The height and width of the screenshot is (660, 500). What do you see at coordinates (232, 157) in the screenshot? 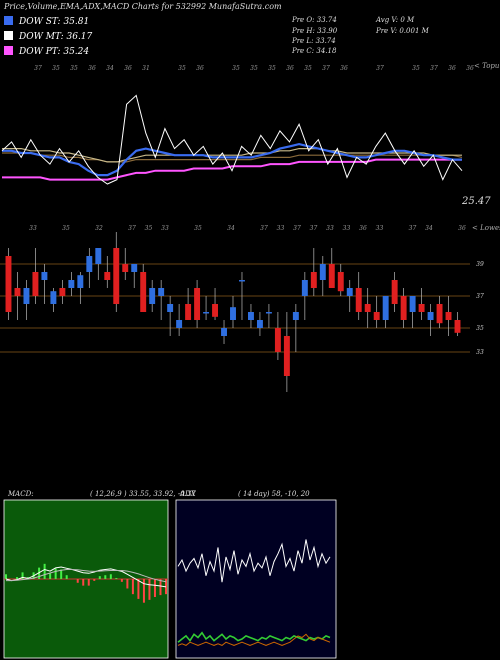
I see `price-line-ema-long` at bounding box center [232, 157].